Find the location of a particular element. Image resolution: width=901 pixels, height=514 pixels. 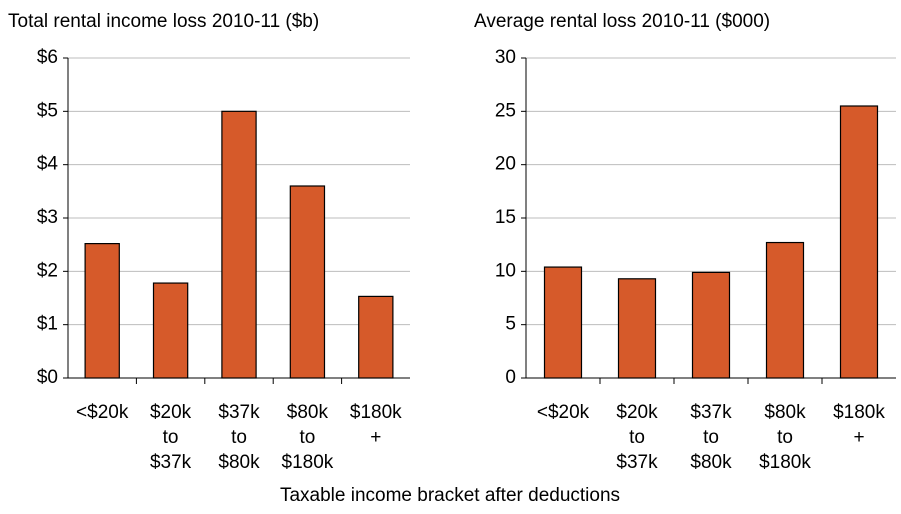

y-tick-label: $1 is located at coordinates (47, 324).